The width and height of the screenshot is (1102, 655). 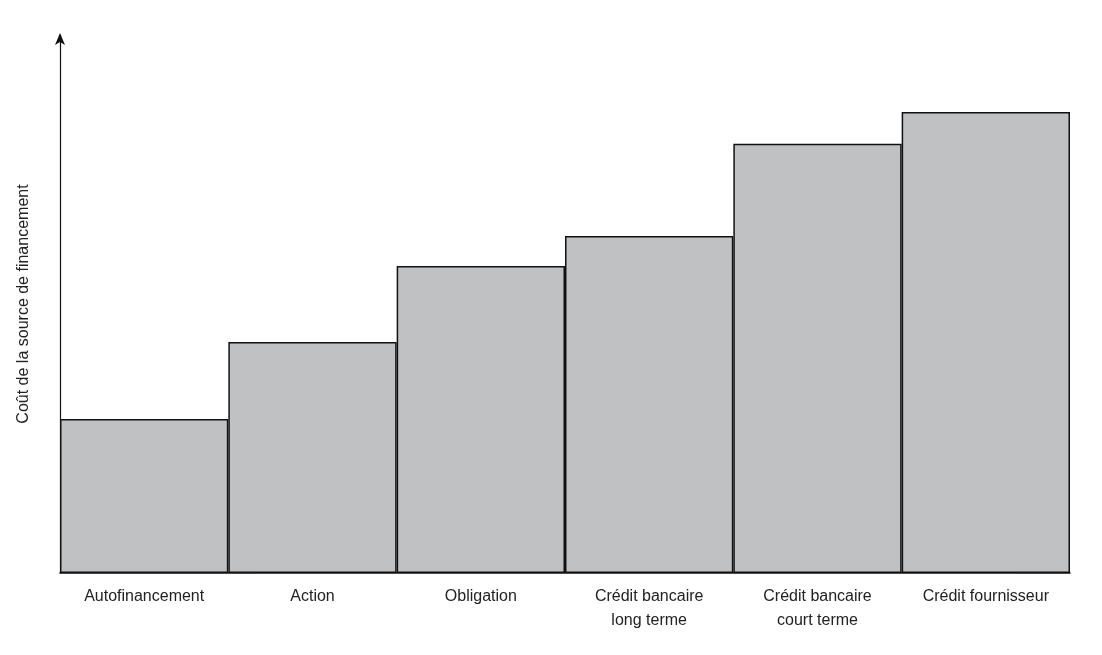 What do you see at coordinates (144, 595) in the screenshot?
I see `x-tick-label: Autofinancement` at bounding box center [144, 595].